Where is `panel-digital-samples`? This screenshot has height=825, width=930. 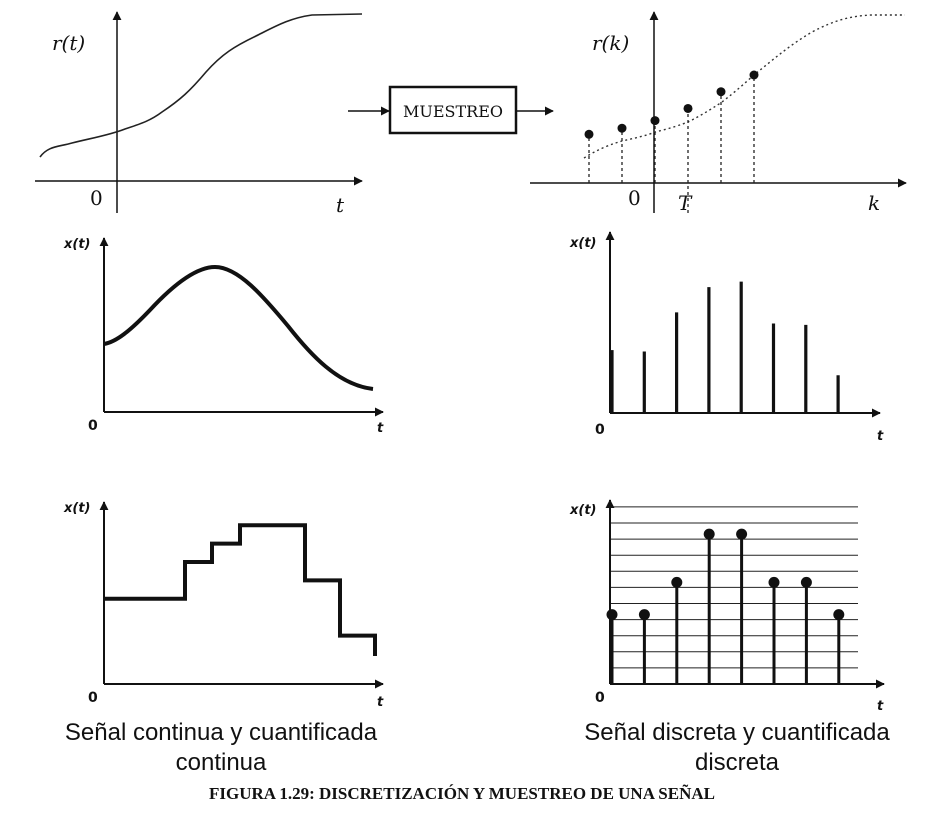 panel-digital-samples is located at coordinates (725, 606).